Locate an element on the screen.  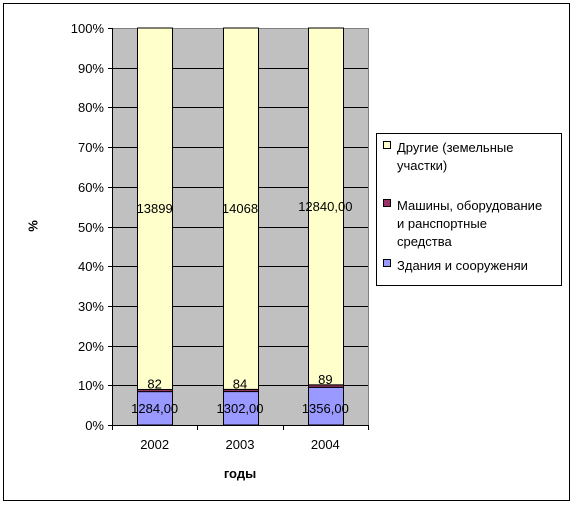
x-axis: 2002 2003 2004 is located at coordinates (240, 438).